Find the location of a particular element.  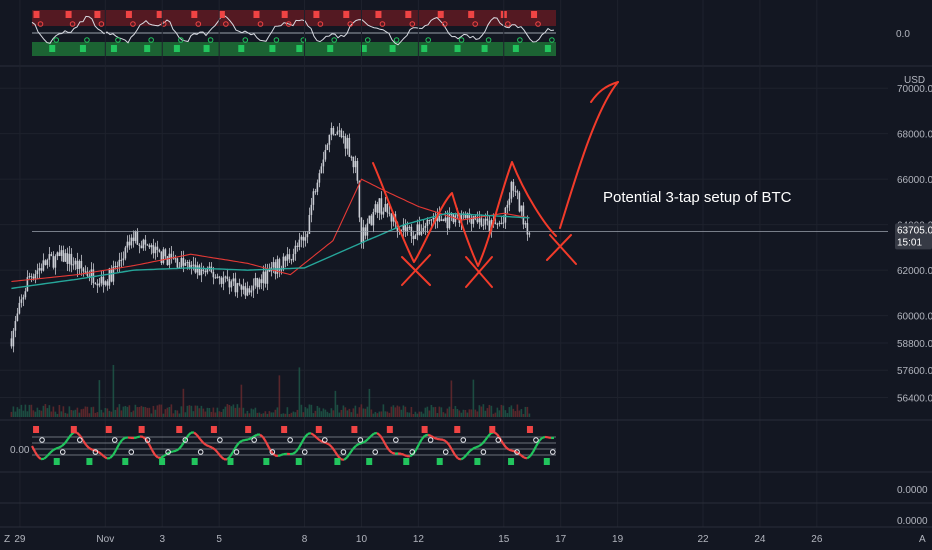

lower-axis-label-1: 0.0000 is located at coordinates (912, 490).